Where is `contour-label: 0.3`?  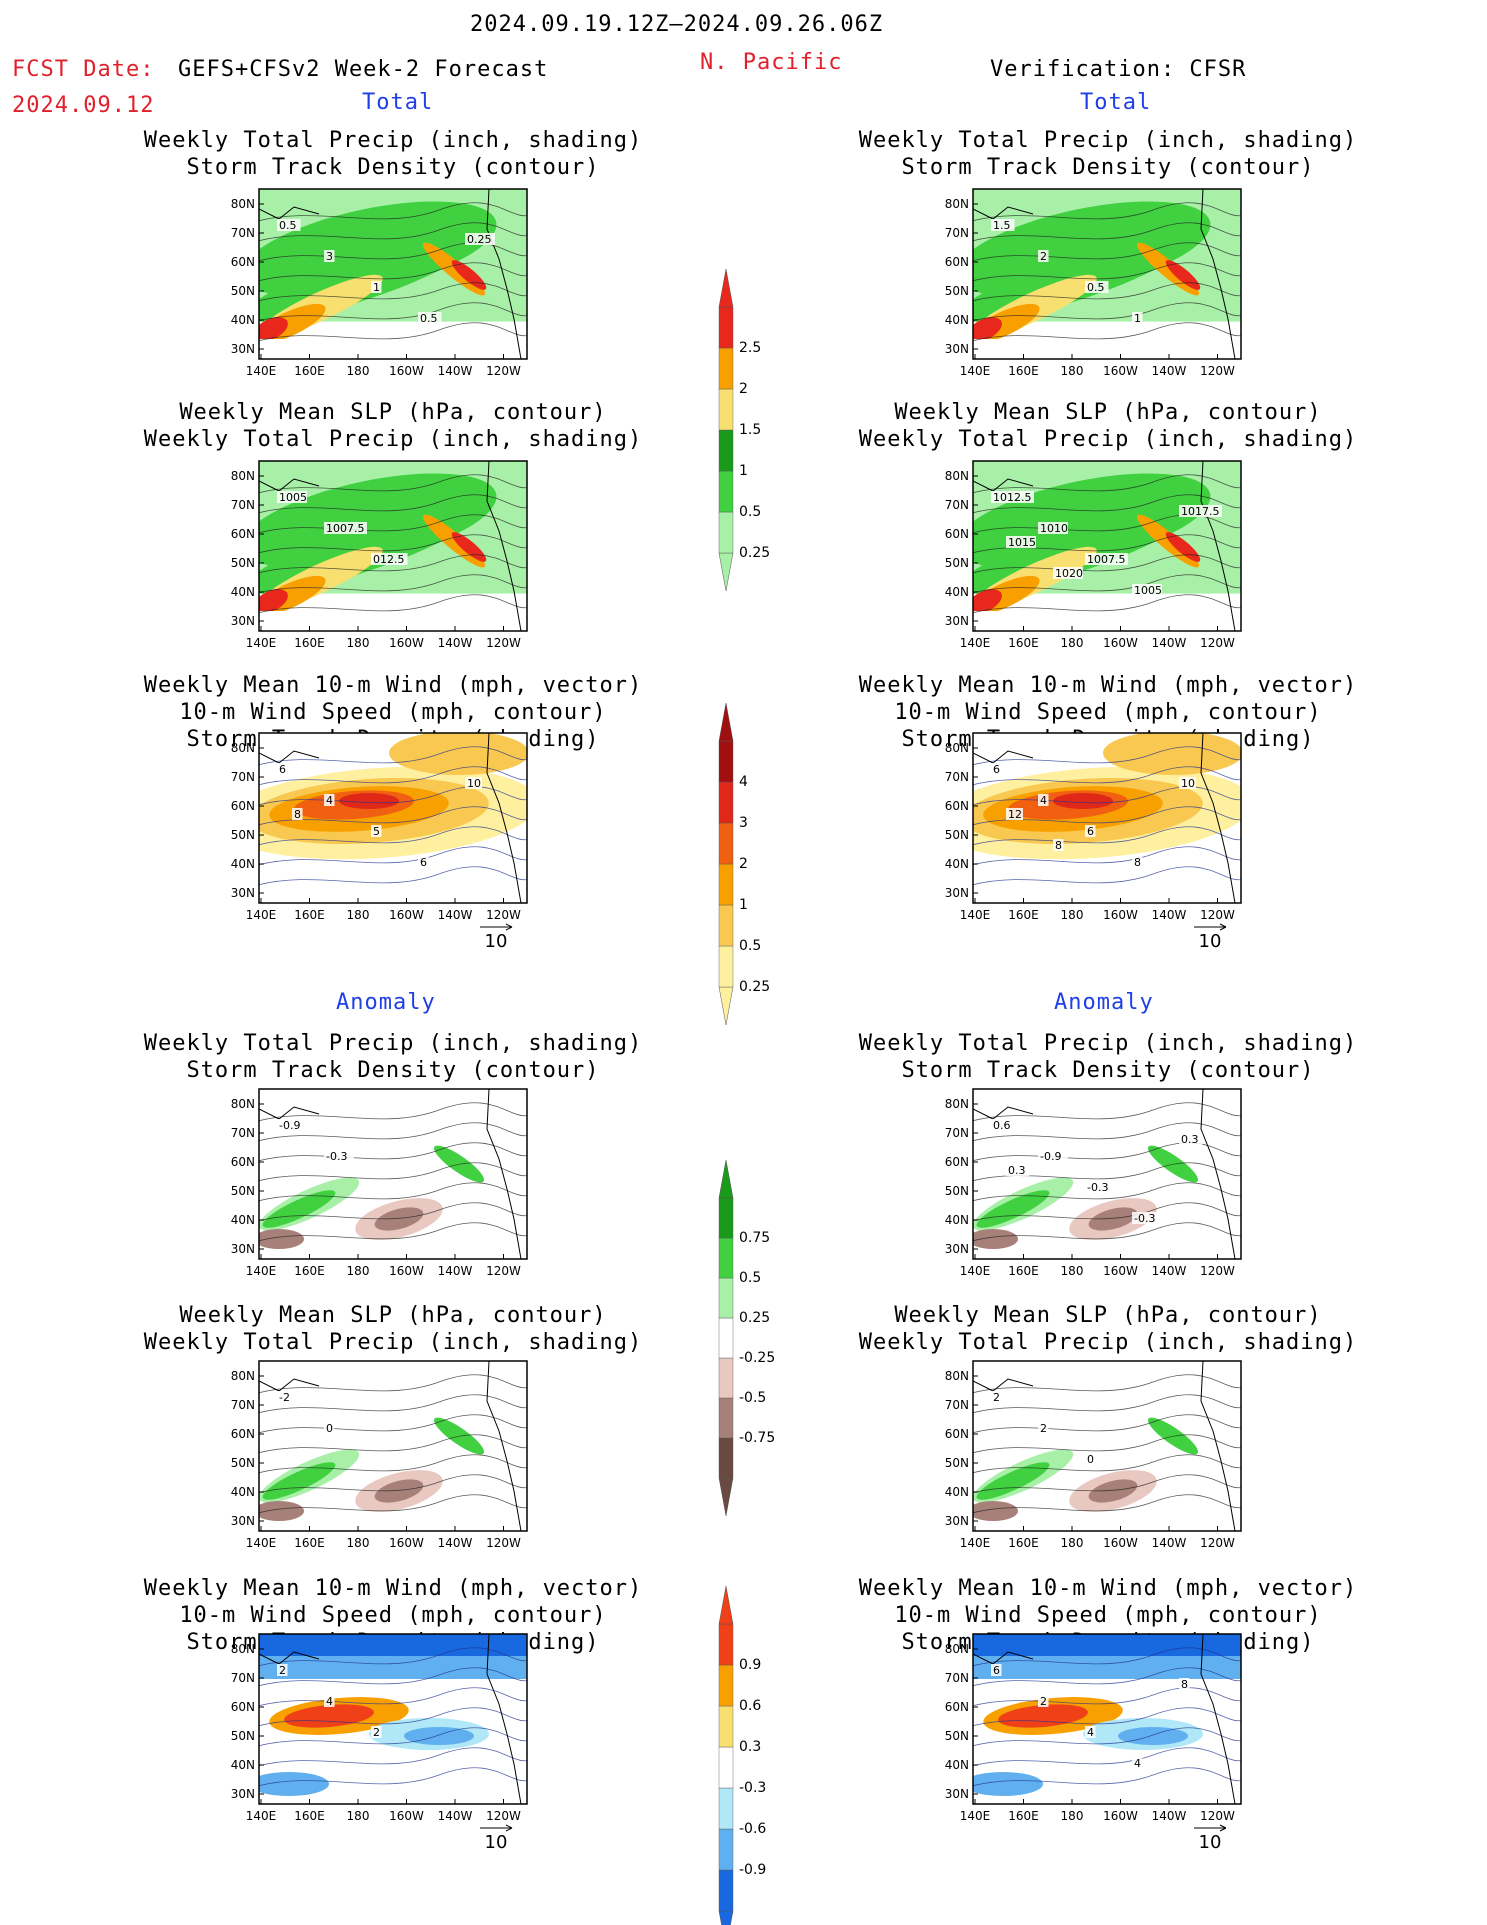
contour-label: 0.3 is located at coordinates (1190, 1139).